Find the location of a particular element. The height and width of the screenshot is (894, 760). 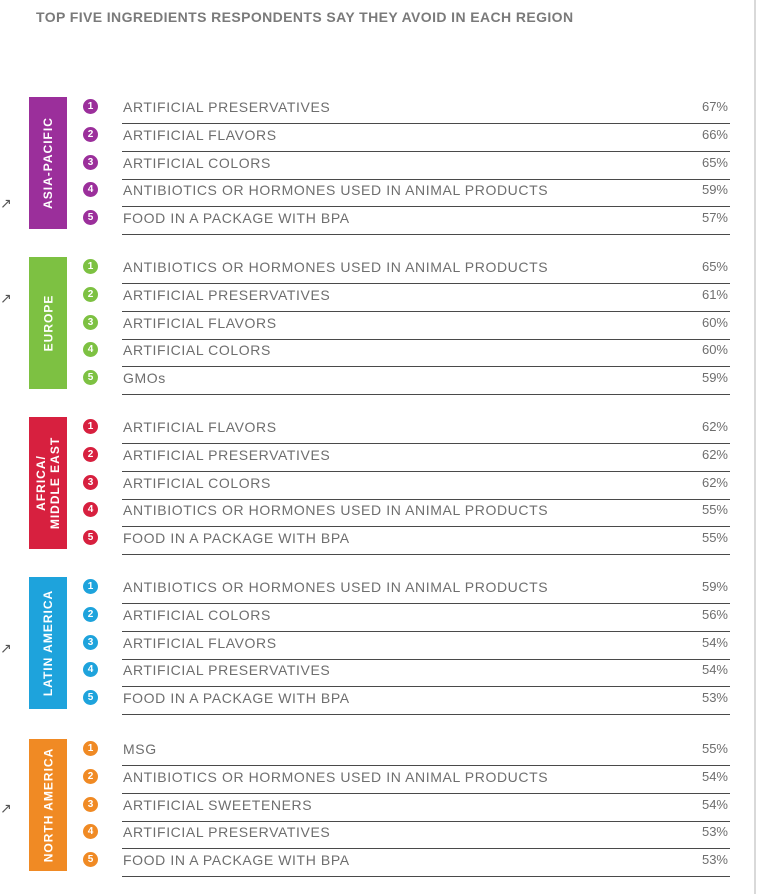

region-label-text: AFRICA/ MIDDLE EAST is located at coordinates (48, 483).